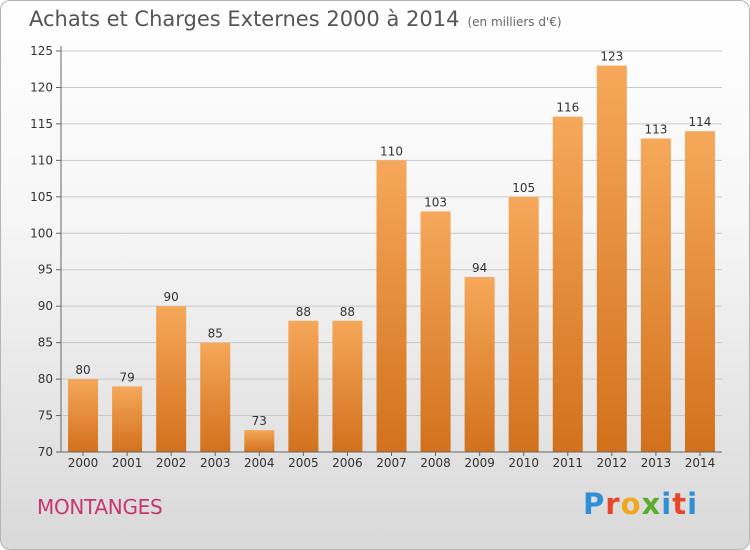  Describe the element at coordinates (41, 160) in the screenshot. I see `y-tick-label: 110` at that location.